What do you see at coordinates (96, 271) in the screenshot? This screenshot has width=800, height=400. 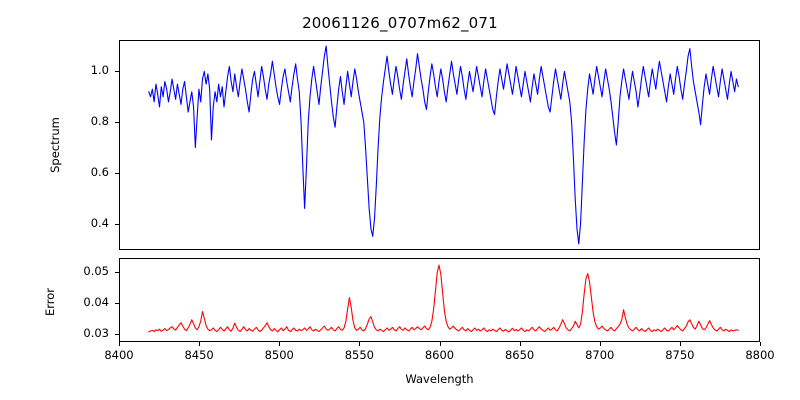 I see `error-y-tick-label-0.05: 0.05` at bounding box center [96, 271].